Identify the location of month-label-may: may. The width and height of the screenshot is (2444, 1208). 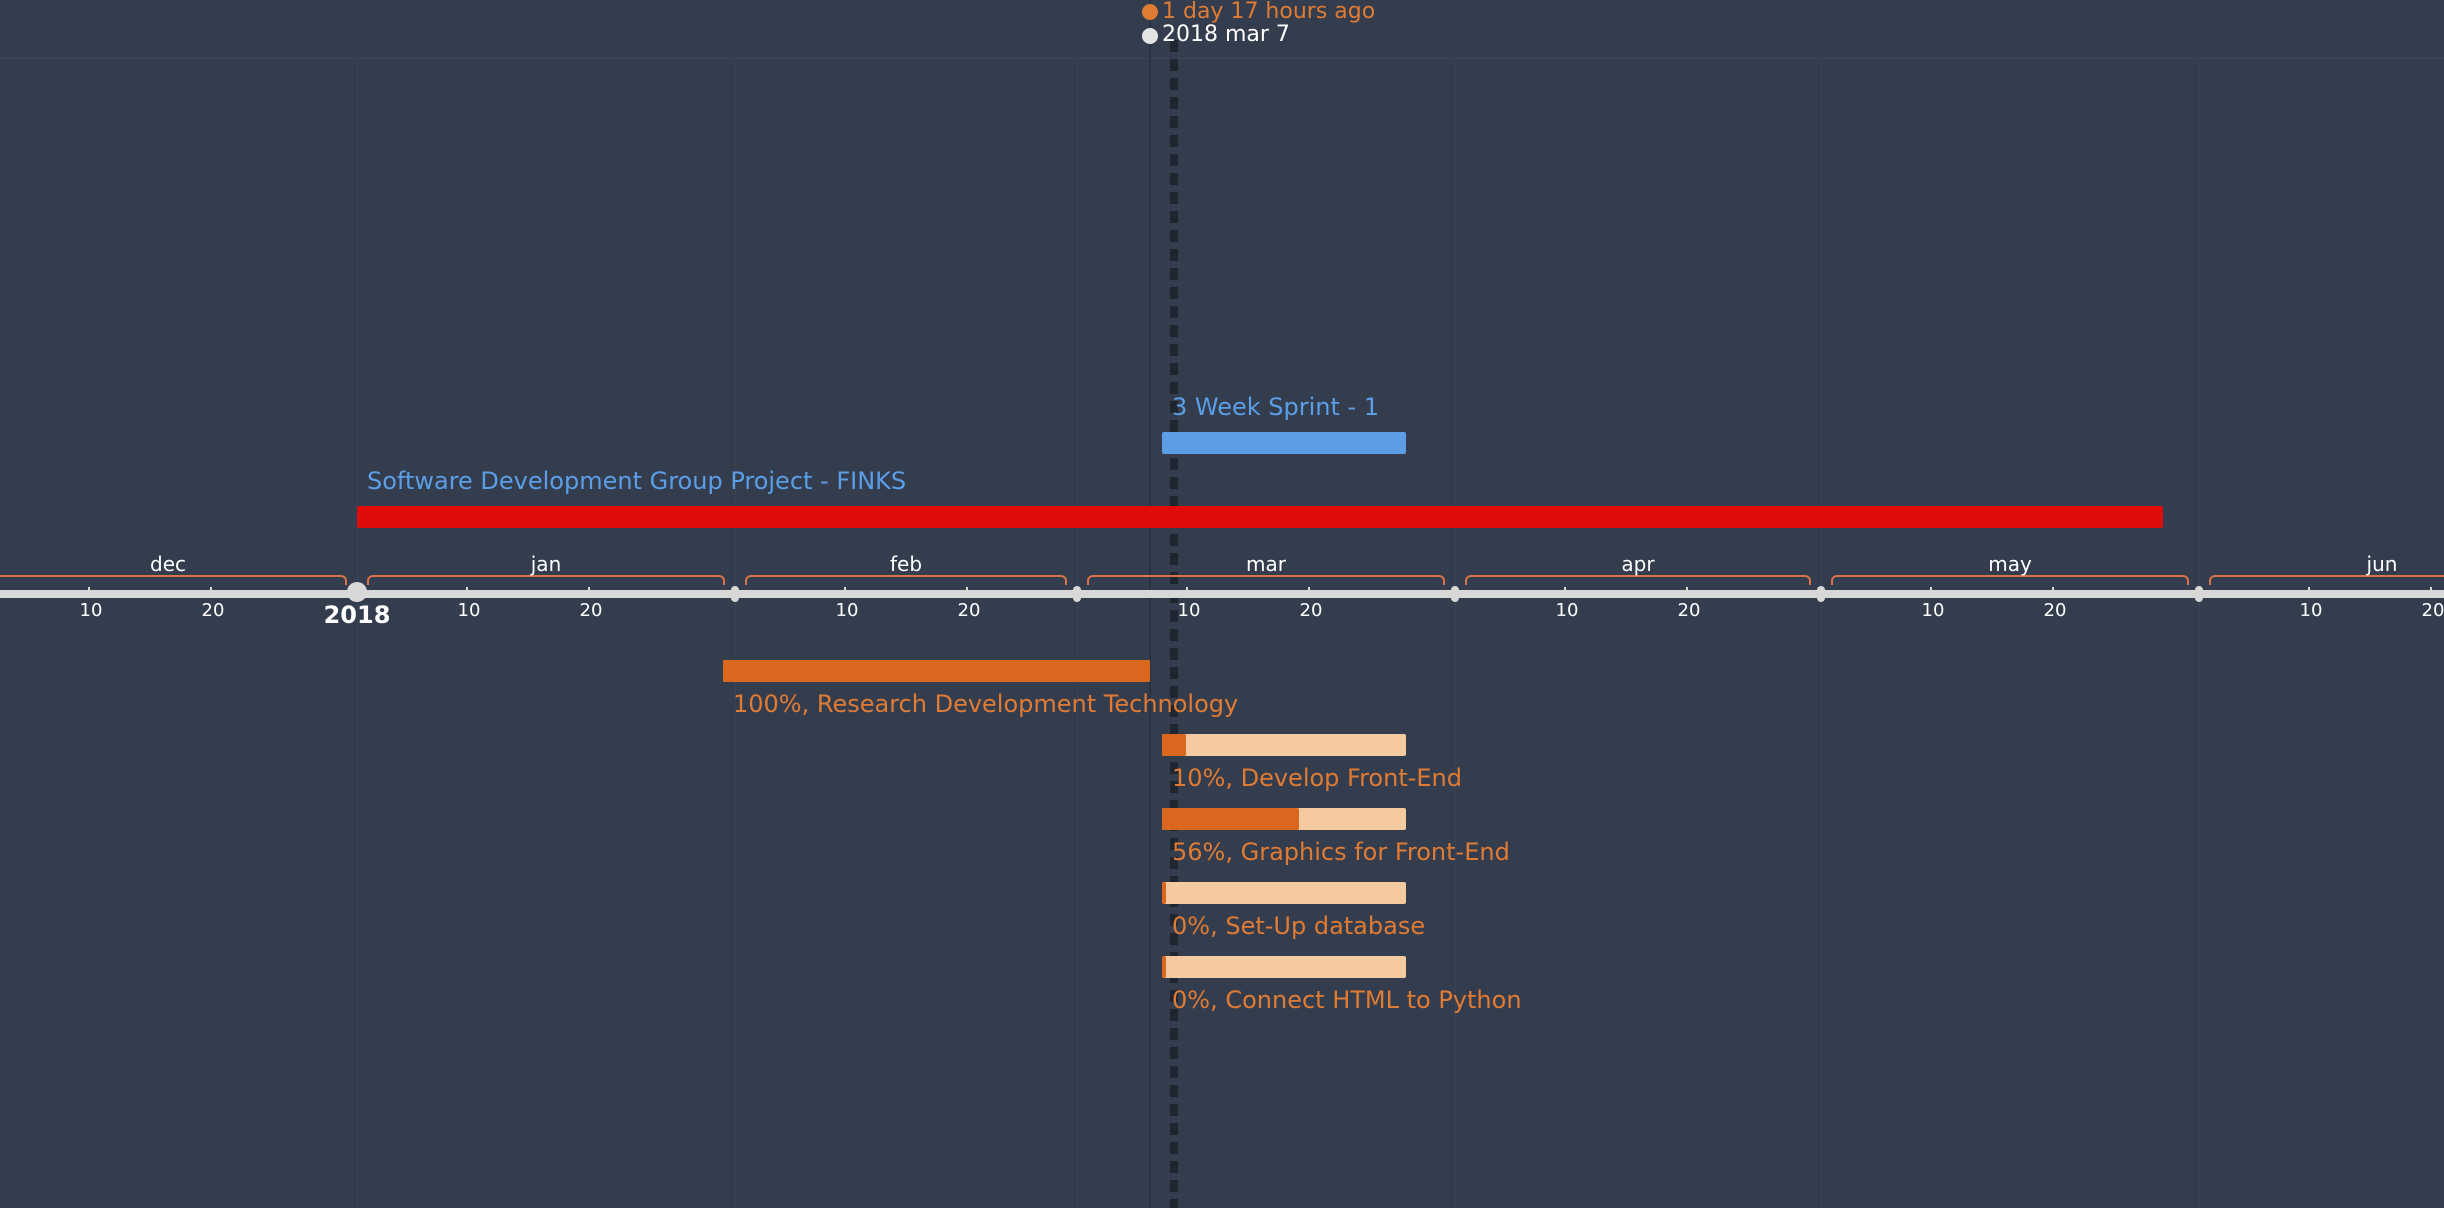
(2010, 564).